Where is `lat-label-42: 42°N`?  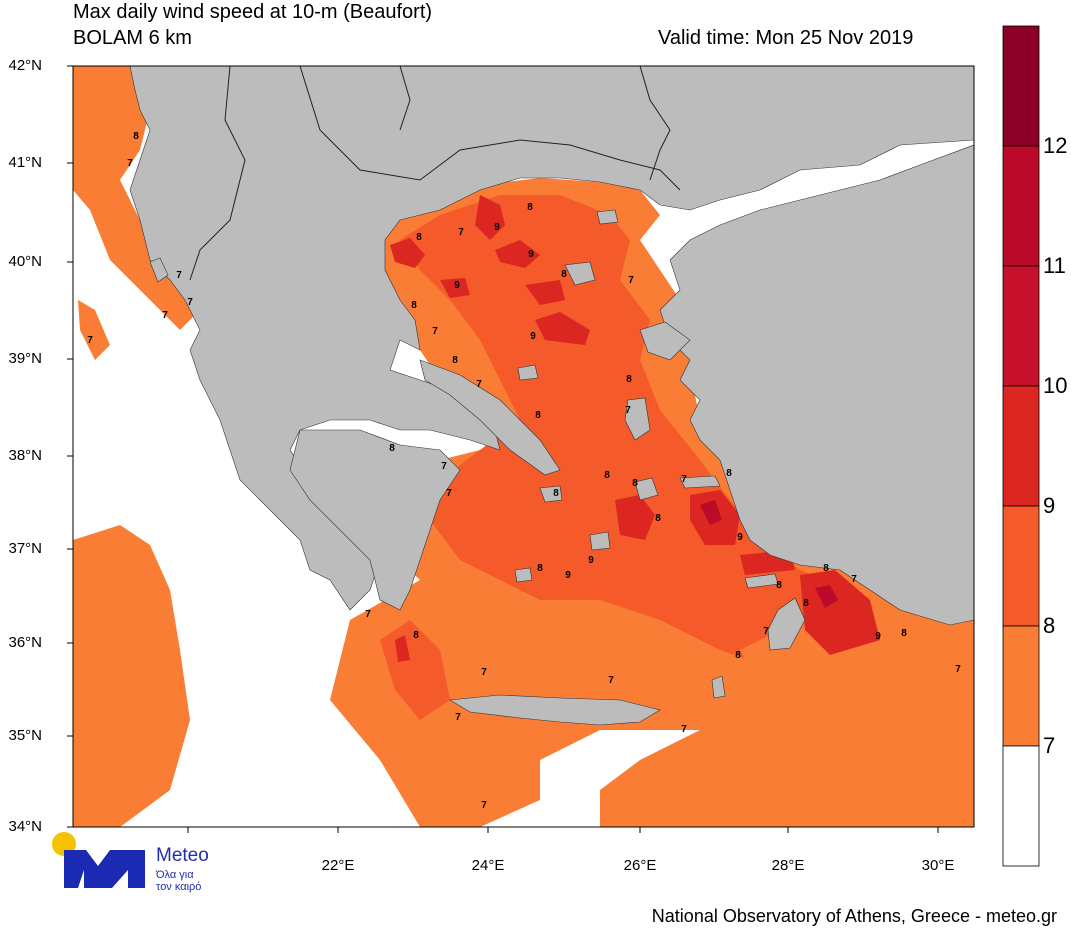
lat-label-42: 42°N is located at coordinates (25, 65).